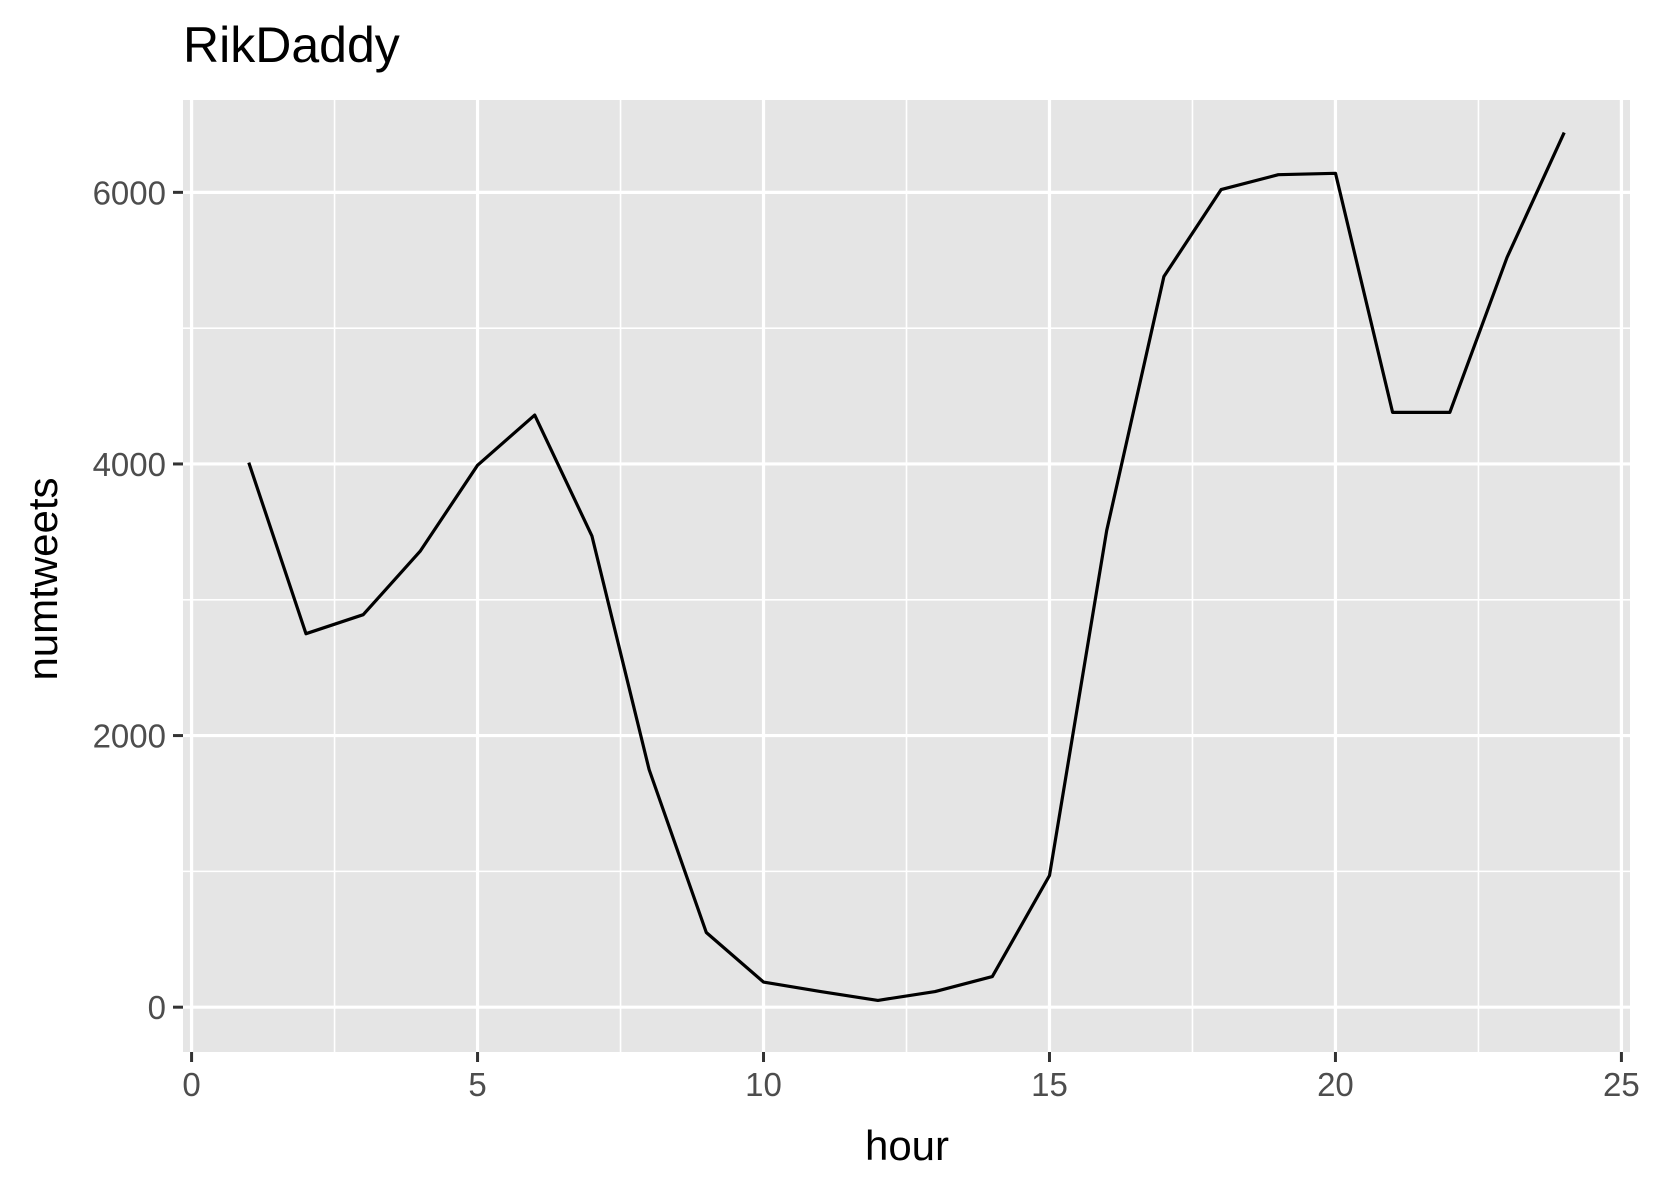  I want to click on y-axis: 0 2000 4000 6000, so click(138, 600).